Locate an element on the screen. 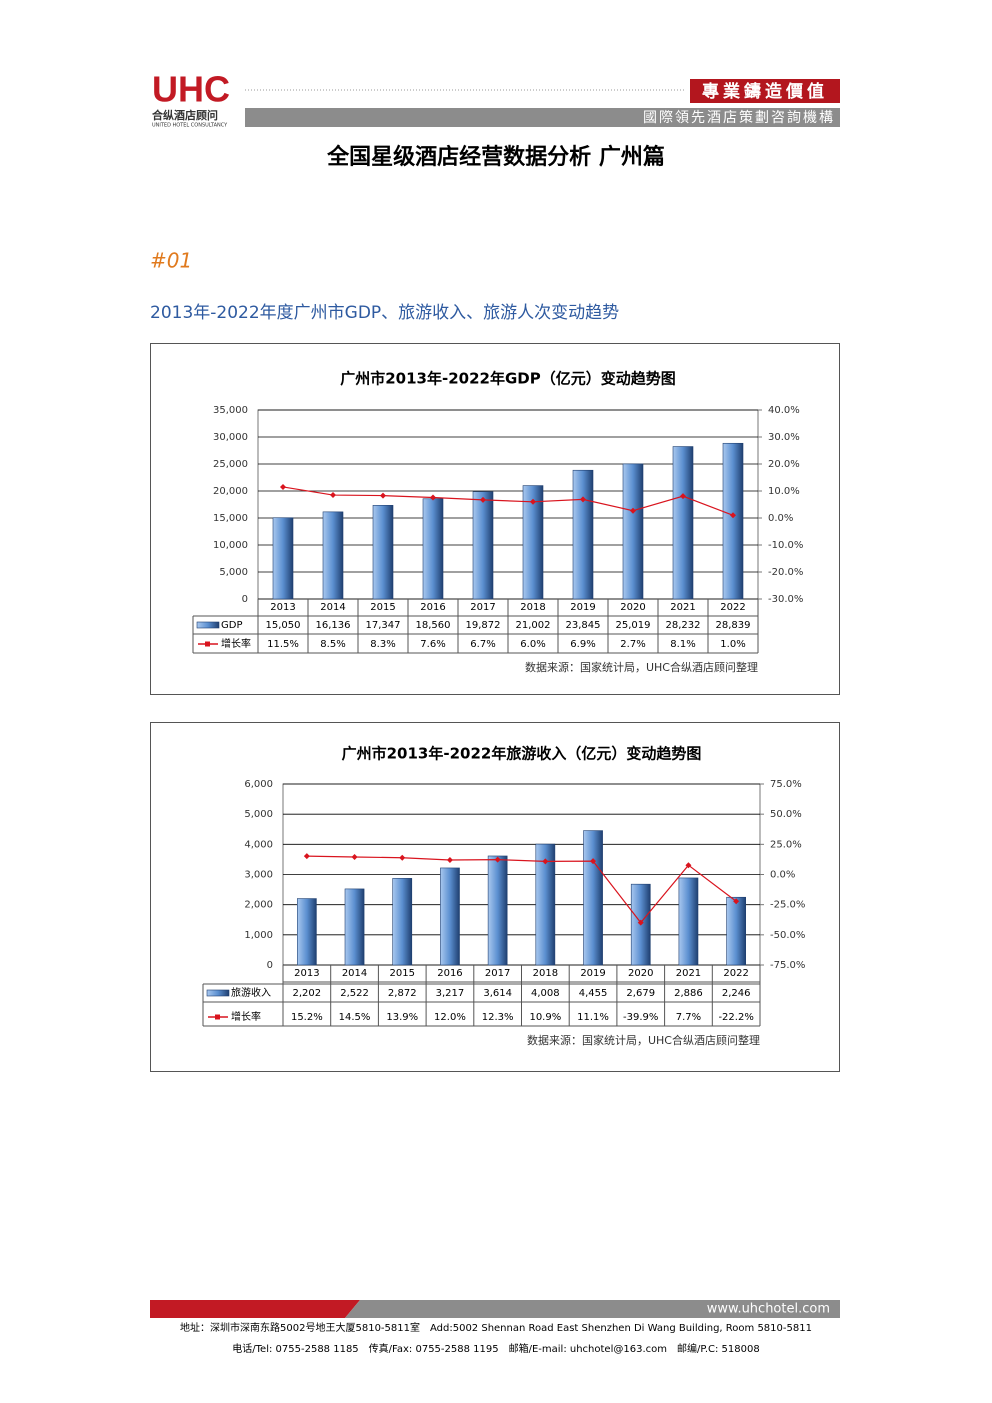  section-number: #01 is located at coordinates (171, 261).